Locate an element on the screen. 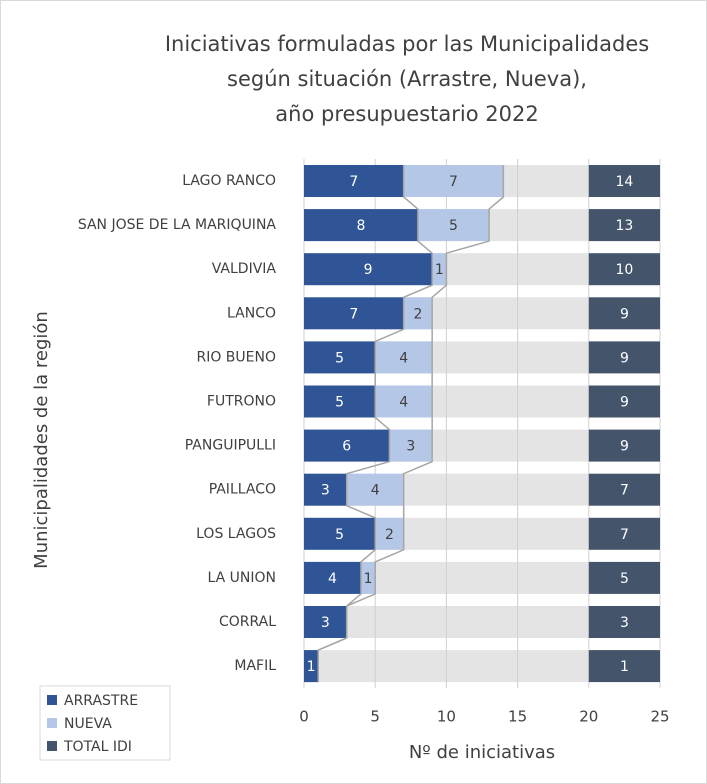  y-tick-label: PAILLACO is located at coordinates (242, 490).